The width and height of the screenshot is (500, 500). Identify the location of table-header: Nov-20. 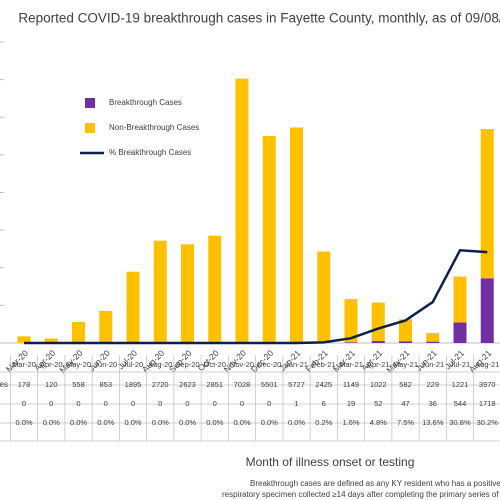
(242, 364).